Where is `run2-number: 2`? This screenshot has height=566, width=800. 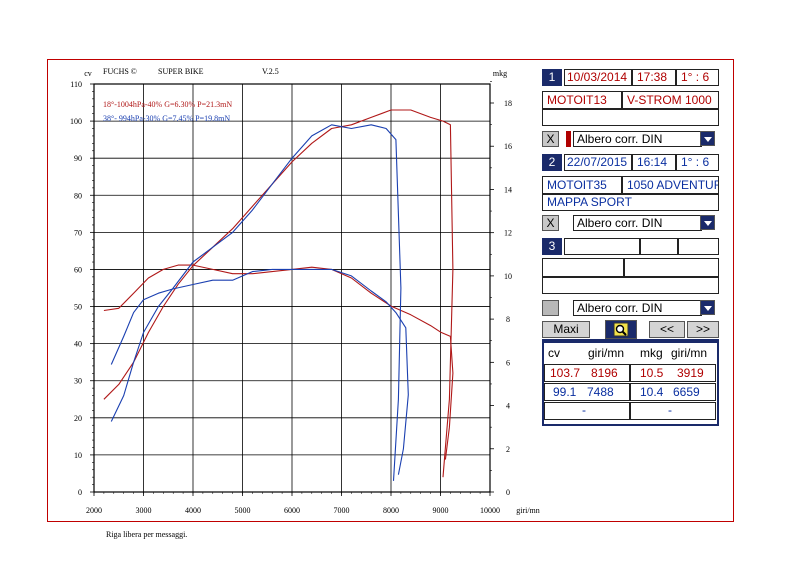 run2-number: 2 is located at coordinates (552, 162).